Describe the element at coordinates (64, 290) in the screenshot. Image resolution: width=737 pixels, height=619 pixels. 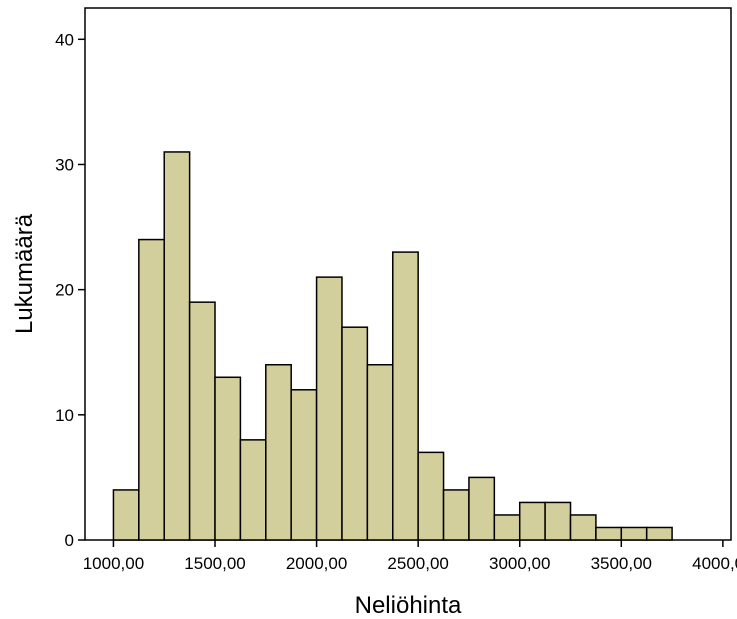
I see `y-tick-label: 20` at that location.